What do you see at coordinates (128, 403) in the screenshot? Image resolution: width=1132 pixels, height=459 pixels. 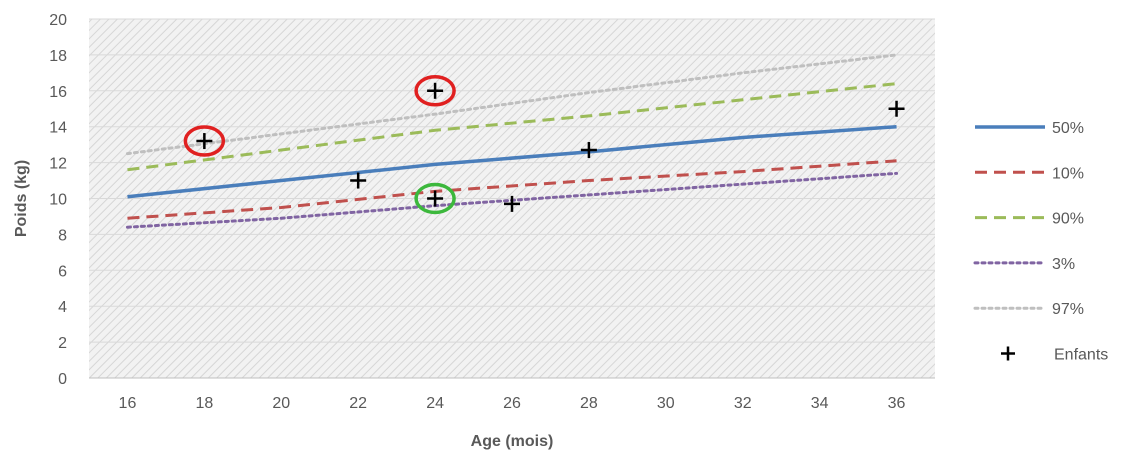 I see `x-tick-label: 16` at bounding box center [128, 403].